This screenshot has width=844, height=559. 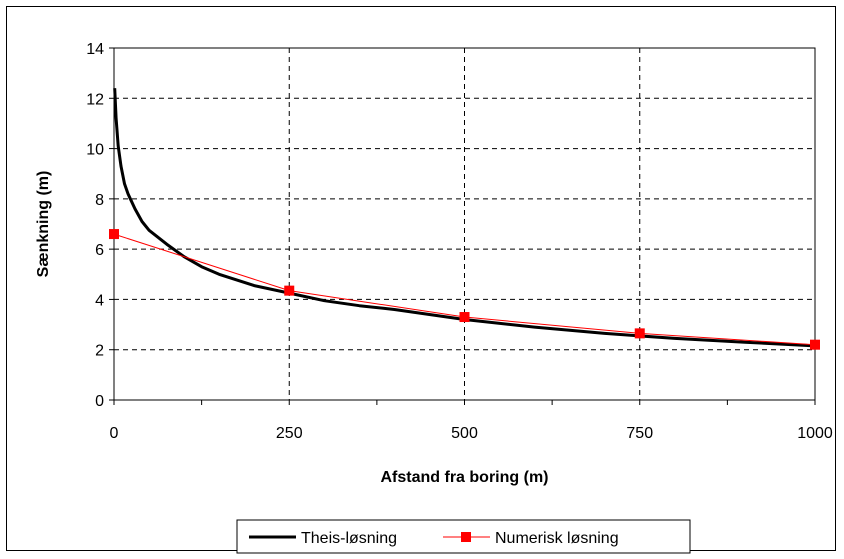 I want to click on legend: Theis-løsning Numerisk løsning, so click(x=463, y=536).